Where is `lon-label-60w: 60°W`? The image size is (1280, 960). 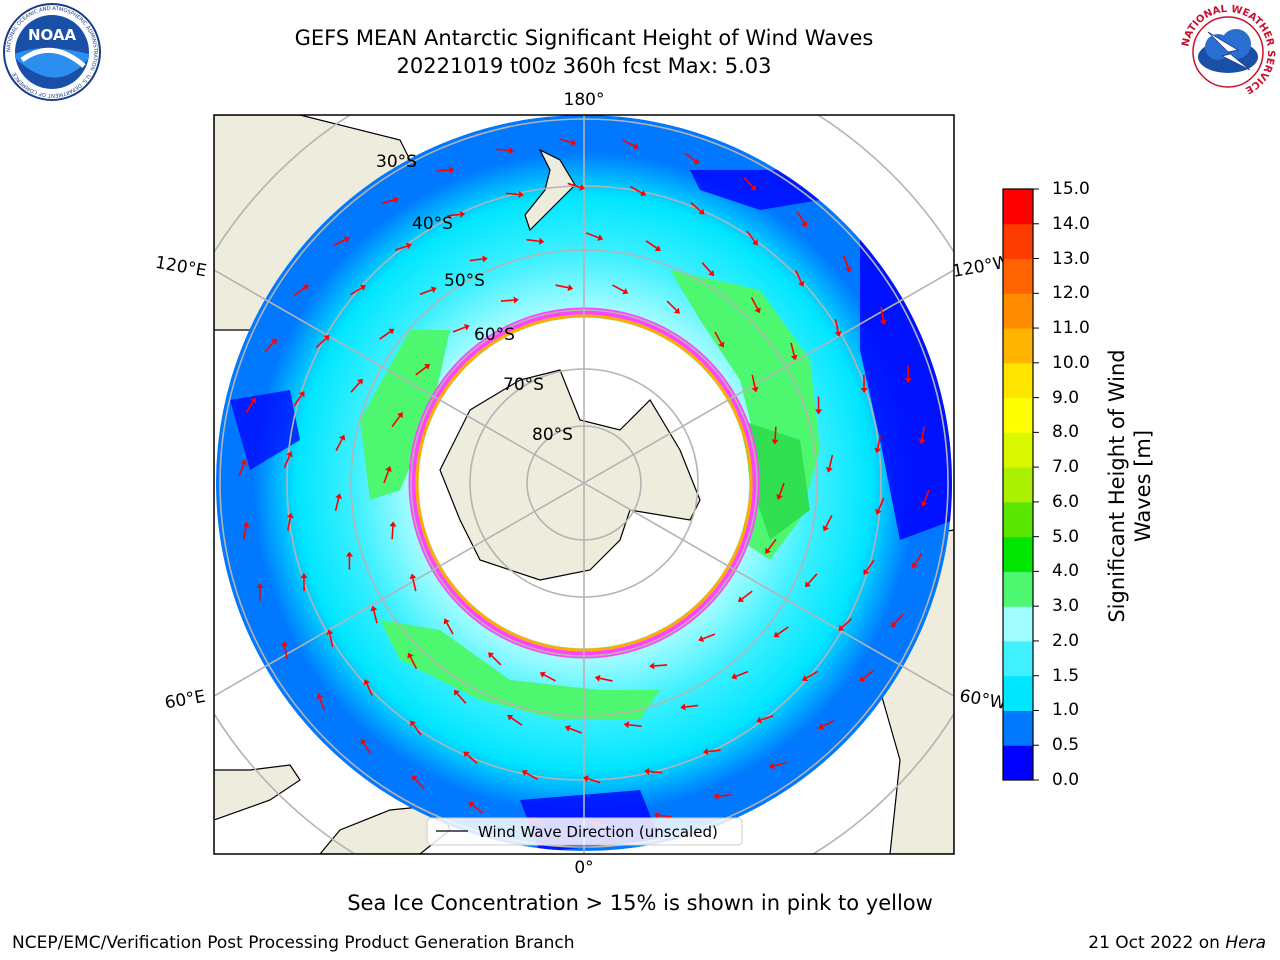 lon-label-60w: 60°W is located at coordinates (983, 700).